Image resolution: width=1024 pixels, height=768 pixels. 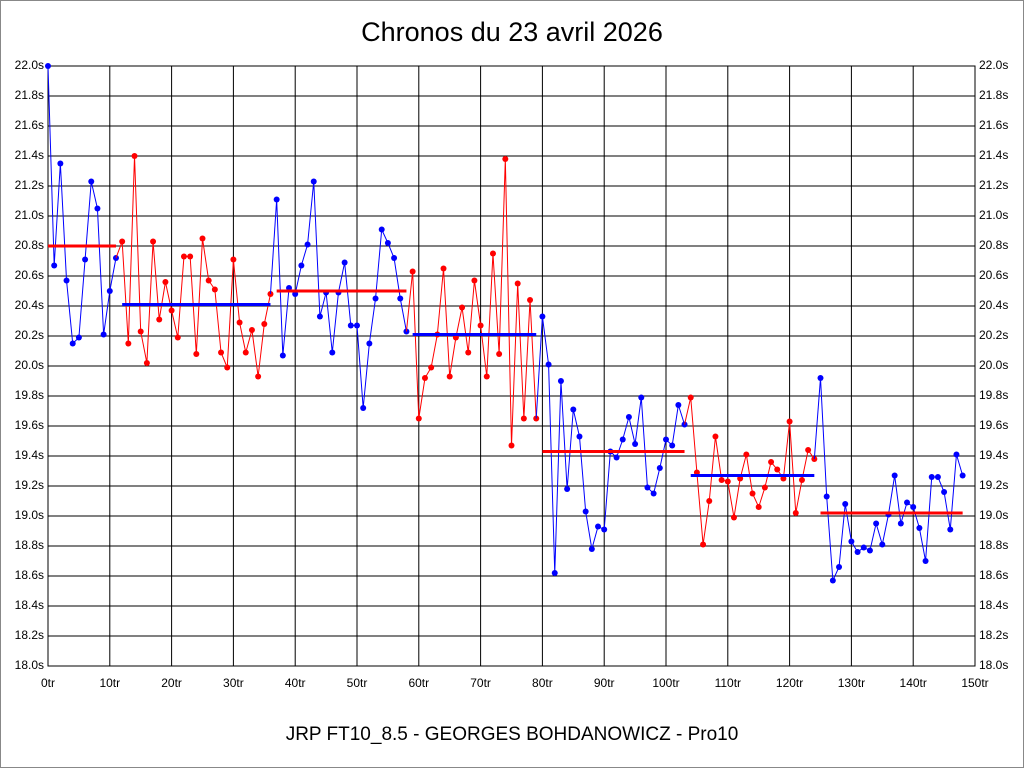 What do you see at coordinates (418, 683) in the screenshot?
I see `x-tick-label: 60tr` at bounding box center [418, 683].